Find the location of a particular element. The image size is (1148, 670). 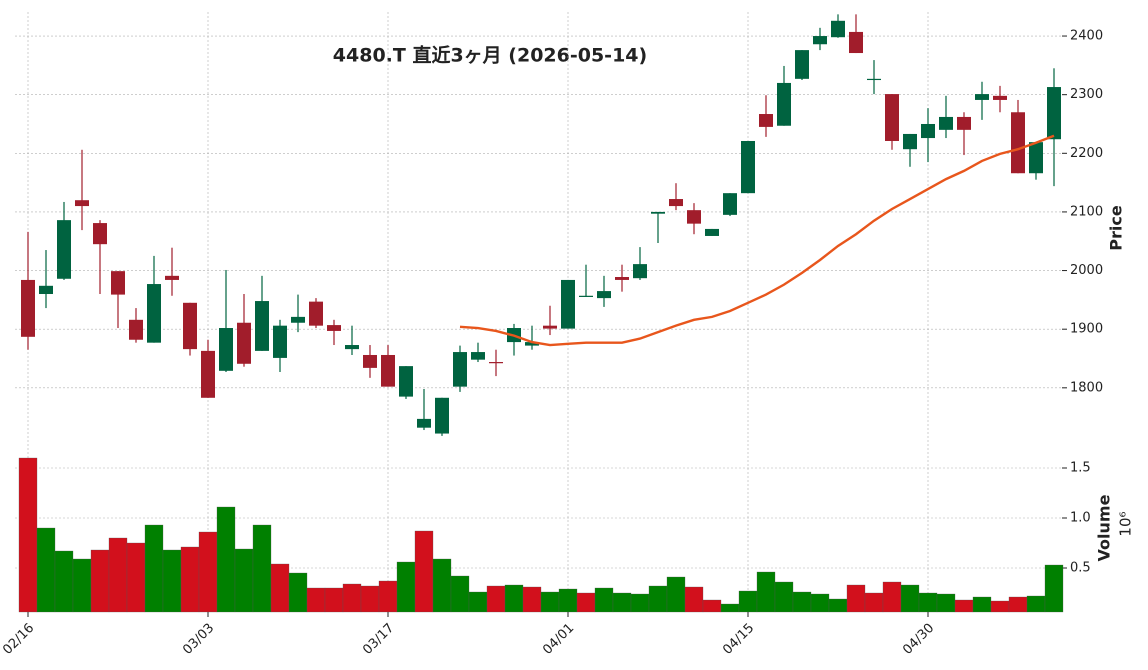

y-tick-label: 1900 is located at coordinates (1086, 329).